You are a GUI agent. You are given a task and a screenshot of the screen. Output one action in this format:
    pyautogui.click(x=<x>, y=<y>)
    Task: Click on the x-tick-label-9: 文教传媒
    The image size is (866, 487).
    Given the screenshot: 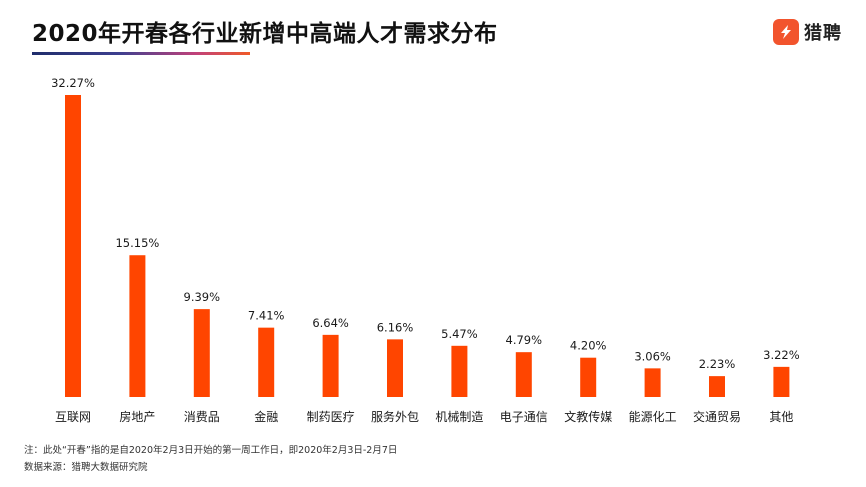 What is the action you would take?
    pyautogui.click(x=588, y=416)
    